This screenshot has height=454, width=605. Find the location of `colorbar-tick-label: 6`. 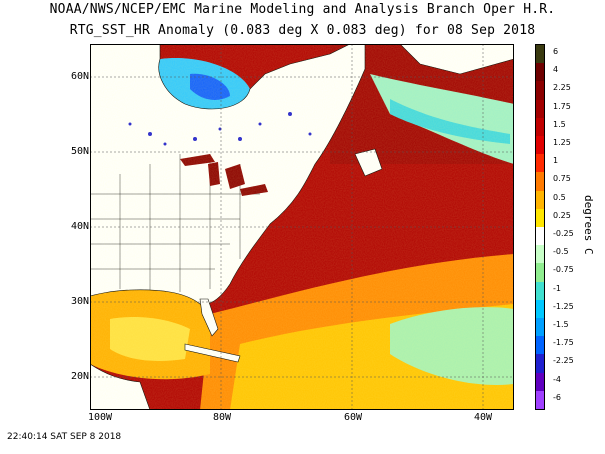

colorbar-tick-label: 6 is located at coordinates (556, 51).